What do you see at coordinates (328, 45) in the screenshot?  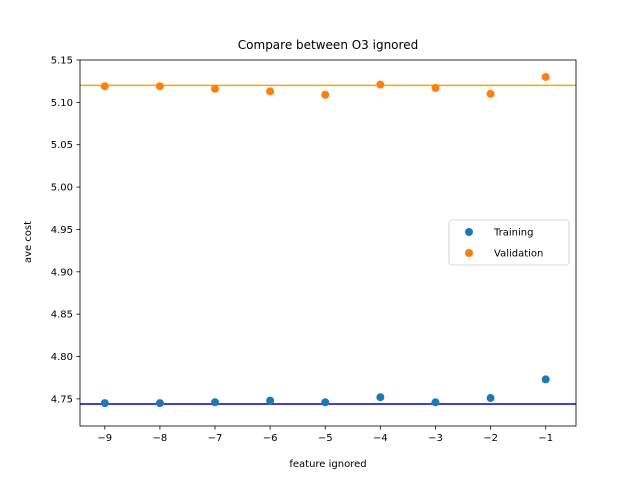 I see `chart-title: Compare between O3 ignored` at bounding box center [328, 45].